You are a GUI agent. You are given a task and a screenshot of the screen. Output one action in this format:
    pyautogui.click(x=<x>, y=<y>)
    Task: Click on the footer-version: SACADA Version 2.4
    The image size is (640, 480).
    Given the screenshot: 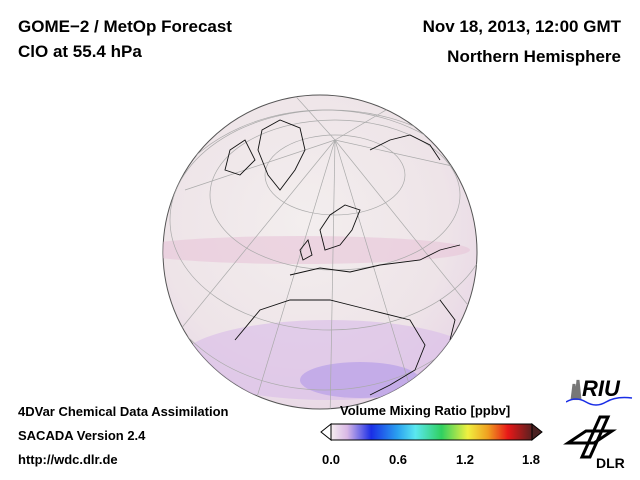 What is the action you would take?
    pyautogui.click(x=82, y=435)
    